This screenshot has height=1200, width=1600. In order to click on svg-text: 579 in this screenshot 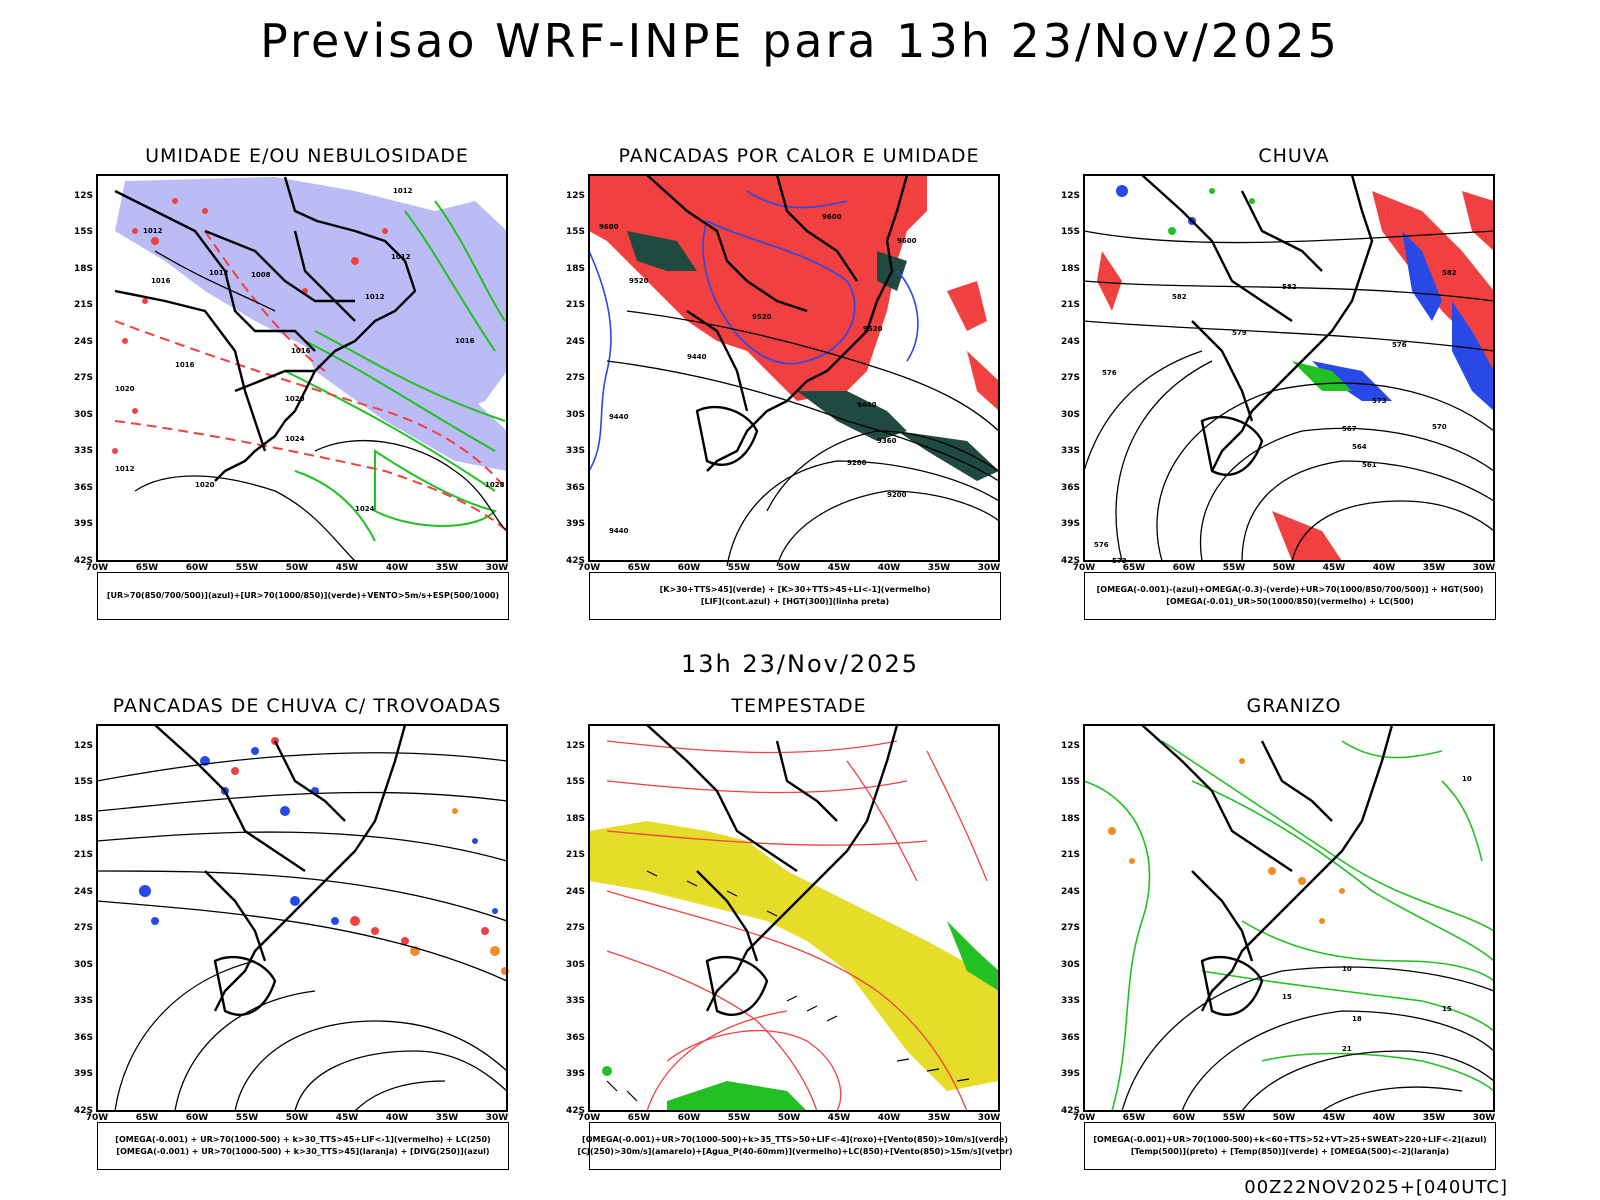, I will do `click(1239, 333)`.